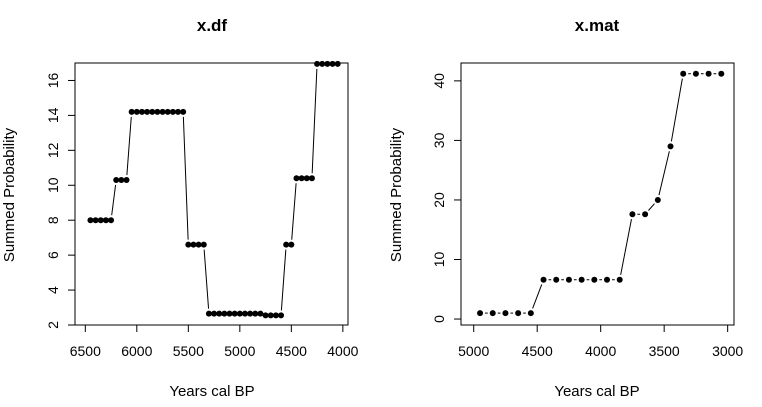 The height and width of the screenshot is (407, 762). Describe the element at coordinates (136, 351) in the screenshot. I see `x-tick-label: 6000` at that location.